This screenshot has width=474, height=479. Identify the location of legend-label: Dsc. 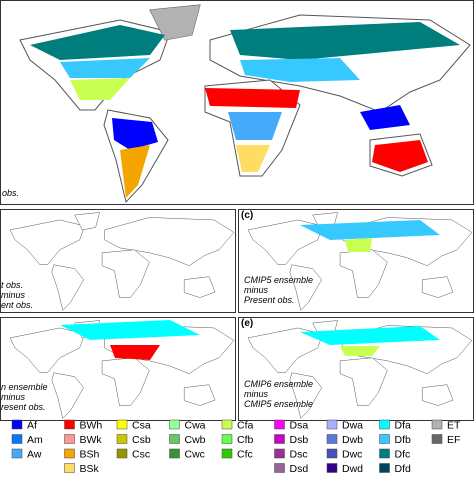
(299, 455).